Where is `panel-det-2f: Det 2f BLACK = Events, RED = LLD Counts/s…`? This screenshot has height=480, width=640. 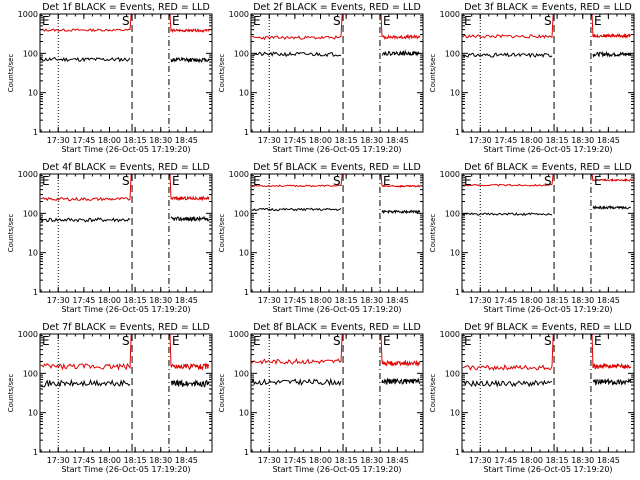
panel-det-2f: Det 2f BLACK = Events, RED = LLD Counts/s… is located at coordinates (321, 78).